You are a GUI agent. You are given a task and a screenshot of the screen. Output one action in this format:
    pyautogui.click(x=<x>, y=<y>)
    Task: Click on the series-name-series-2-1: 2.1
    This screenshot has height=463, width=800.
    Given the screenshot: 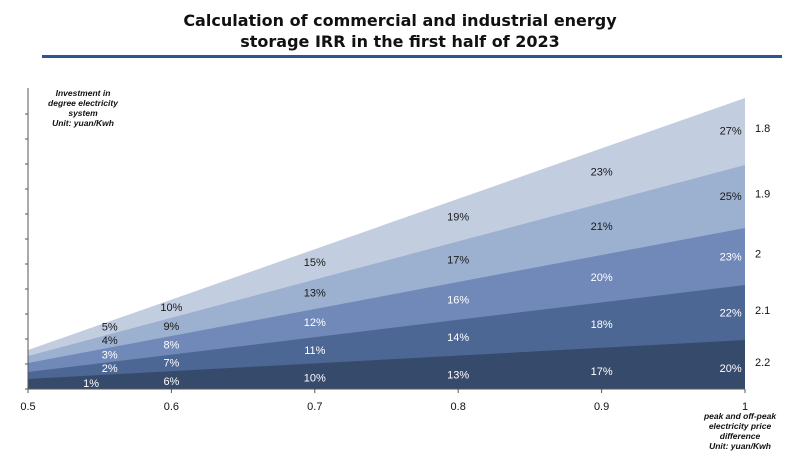 What is the action you would take?
    pyautogui.click(x=762, y=311)
    